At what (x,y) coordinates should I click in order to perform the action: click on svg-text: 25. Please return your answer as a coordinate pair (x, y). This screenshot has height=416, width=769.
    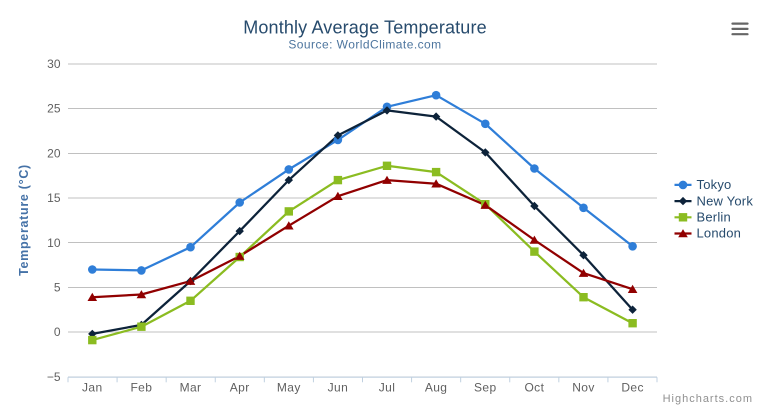
    Looking at the image, I should click on (54, 109).